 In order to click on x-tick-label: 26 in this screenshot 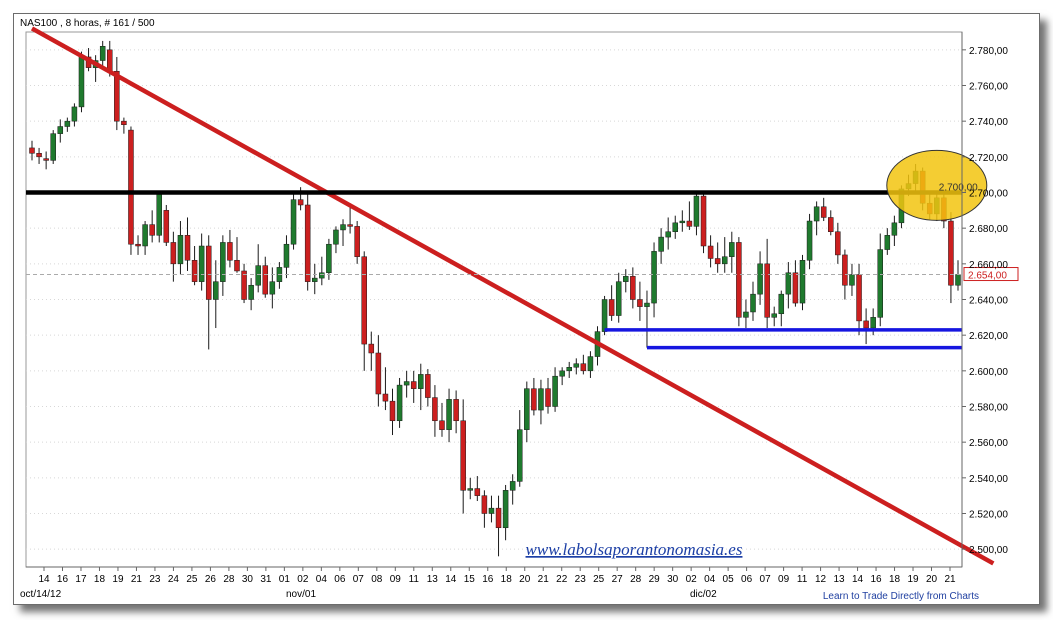, I will do `click(211, 579)`.